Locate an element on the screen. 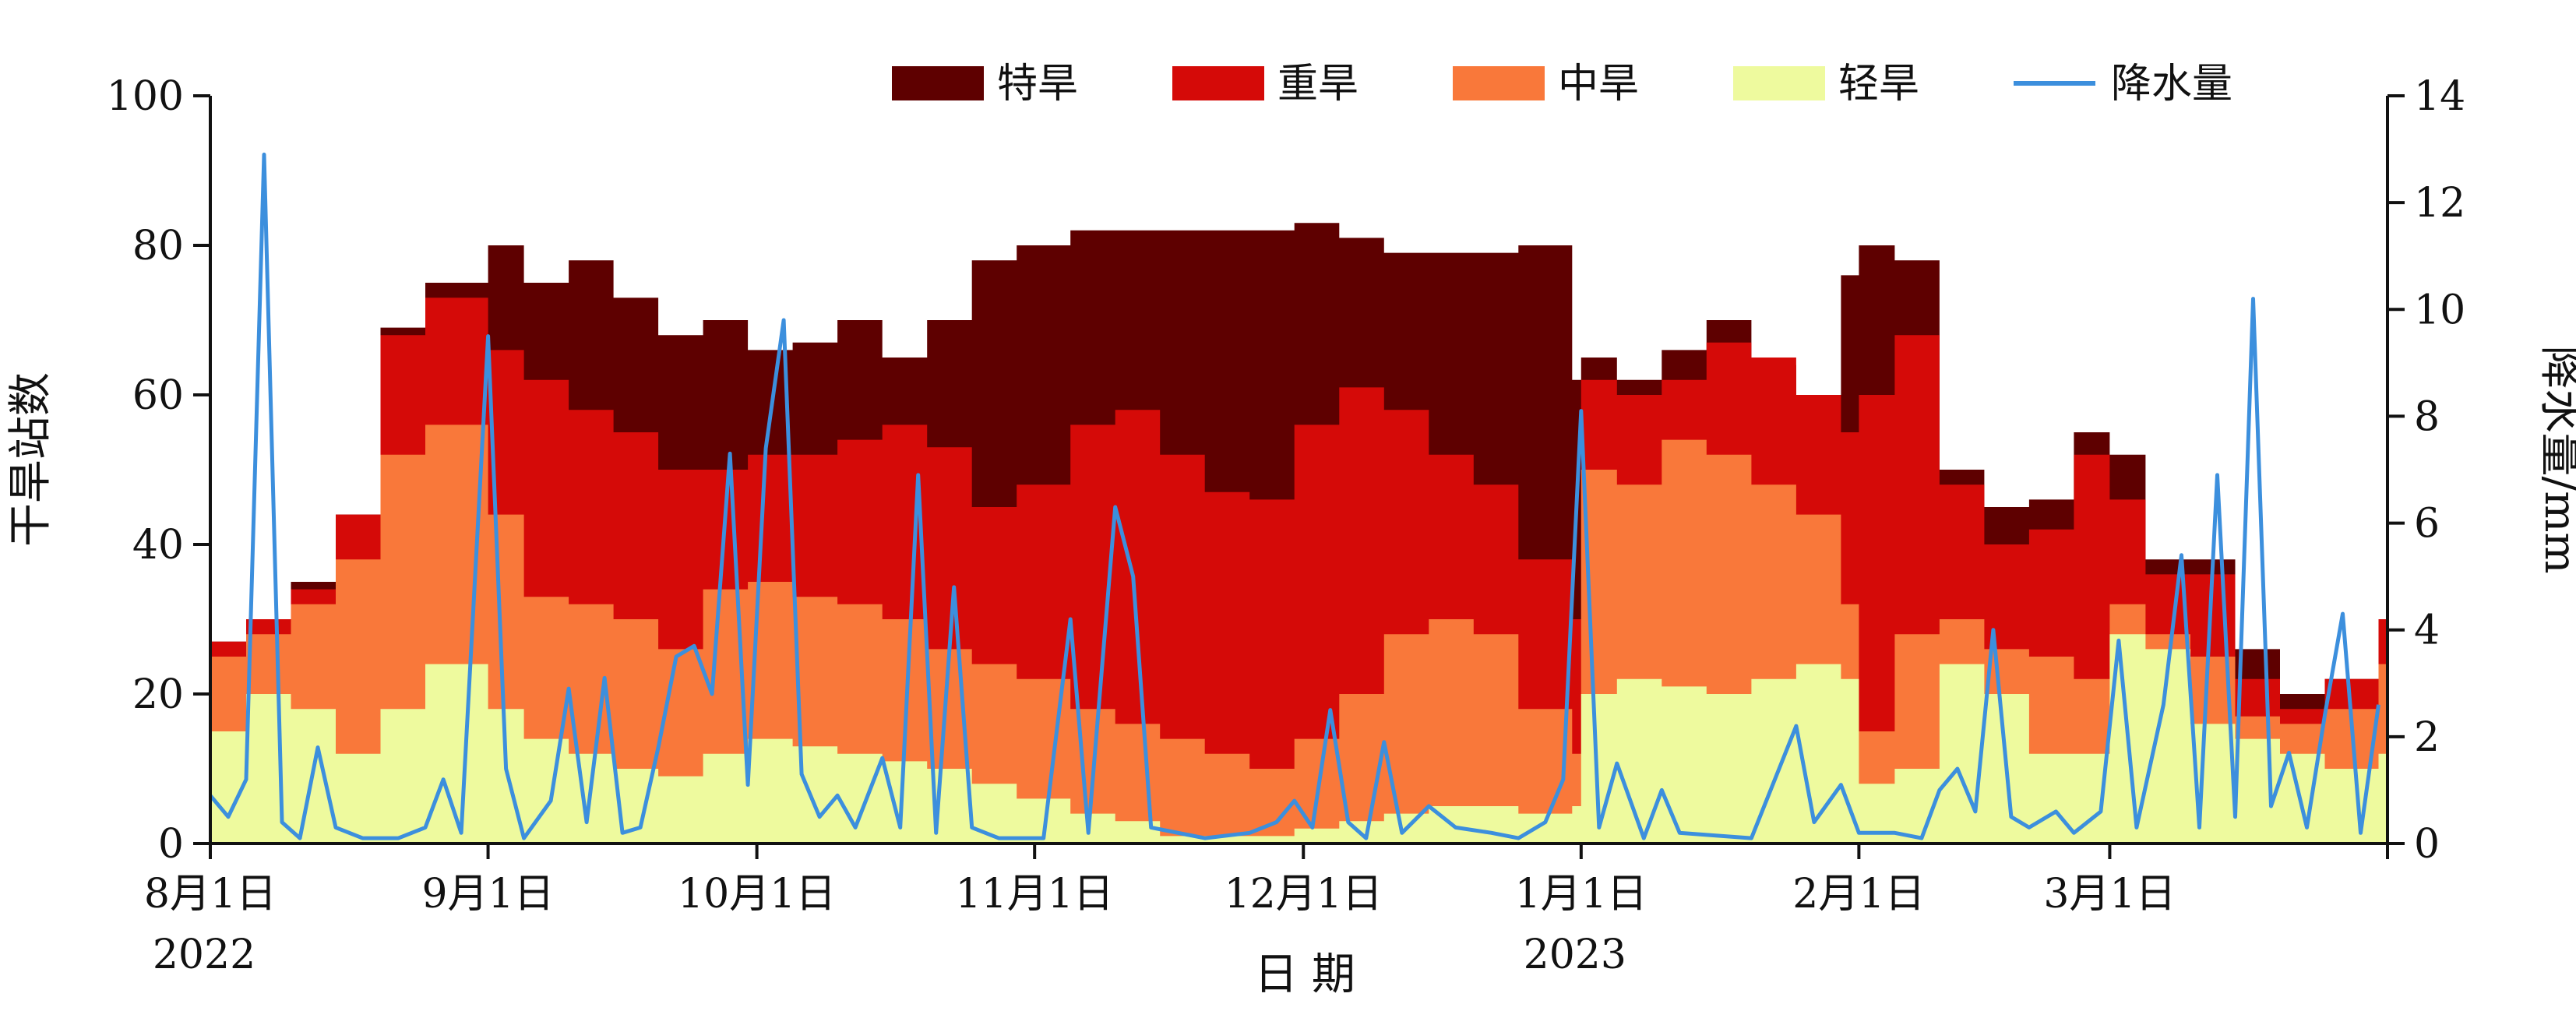 The image size is (2576, 1011). y-axis-right-title: 降水量/mm is located at coordinates (2555, 459).